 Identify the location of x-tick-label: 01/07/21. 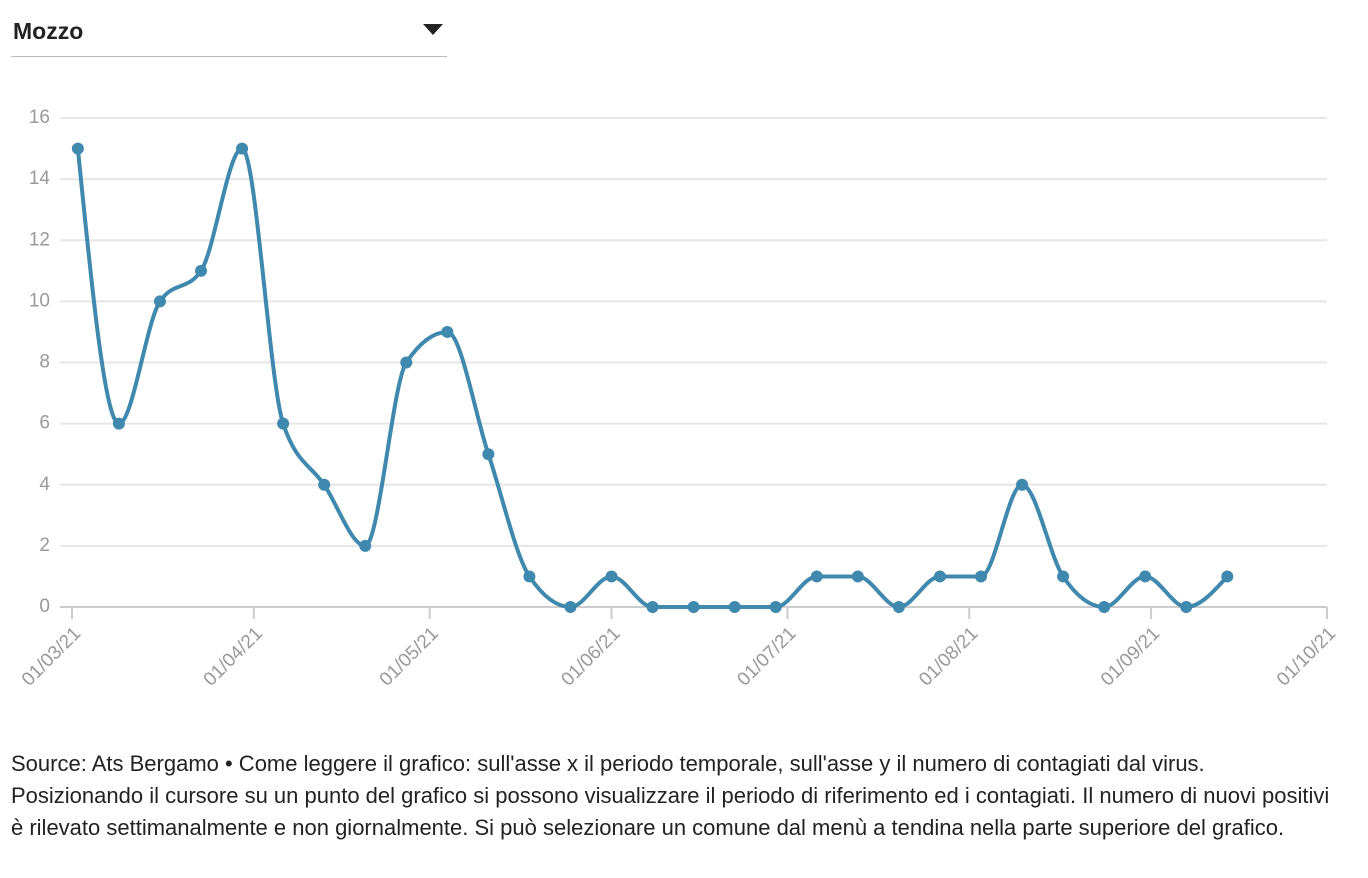
(766, 656).